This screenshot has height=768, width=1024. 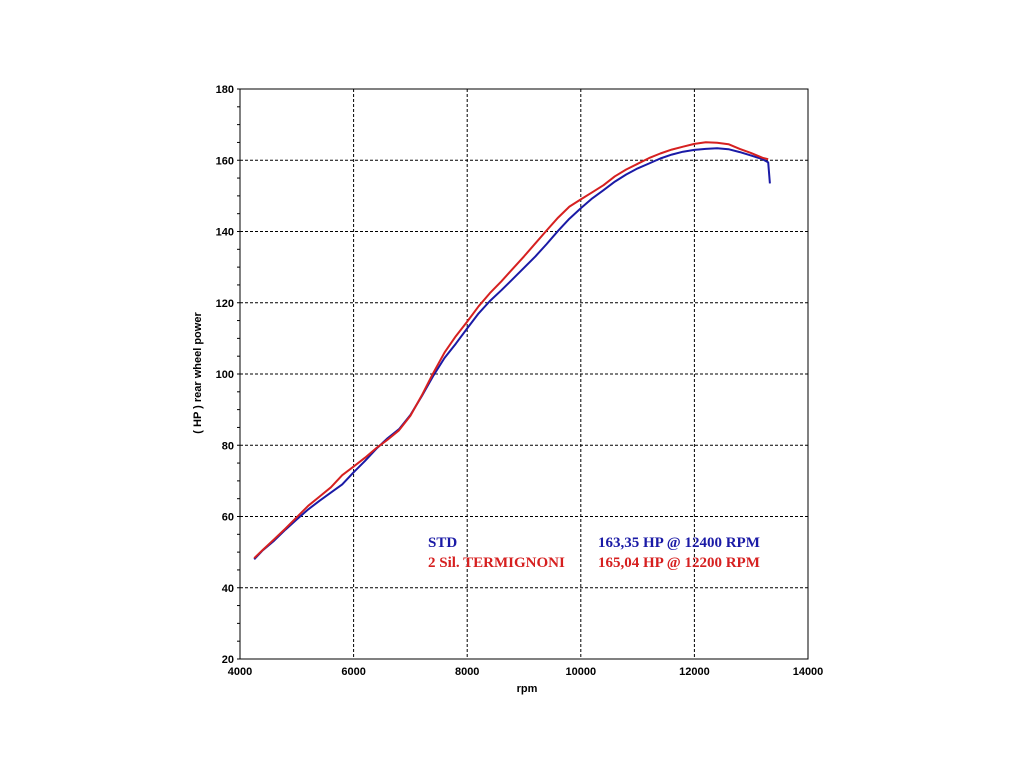 What do you see at coordinates (228, 518) in the screenshot?
I see `y-tick-label: 60` at bounding box center [228, 518].